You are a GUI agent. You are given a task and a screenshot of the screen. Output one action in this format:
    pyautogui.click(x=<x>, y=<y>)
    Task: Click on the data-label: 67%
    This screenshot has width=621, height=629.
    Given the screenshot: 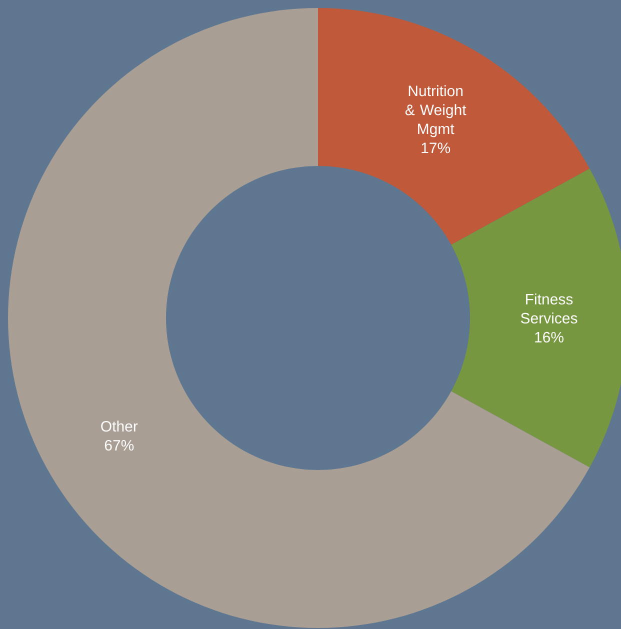 What is the action you would take?
    pyautogui.click(x=119, y=445)
    